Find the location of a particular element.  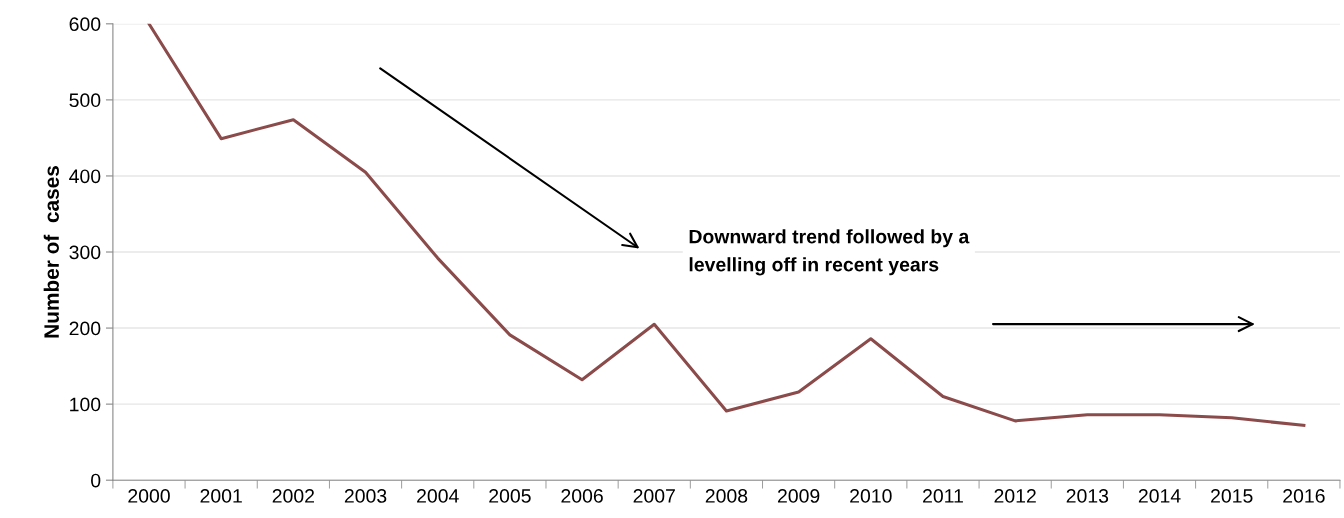

y-tick-label: 100 is located at coordinates (85, 404).